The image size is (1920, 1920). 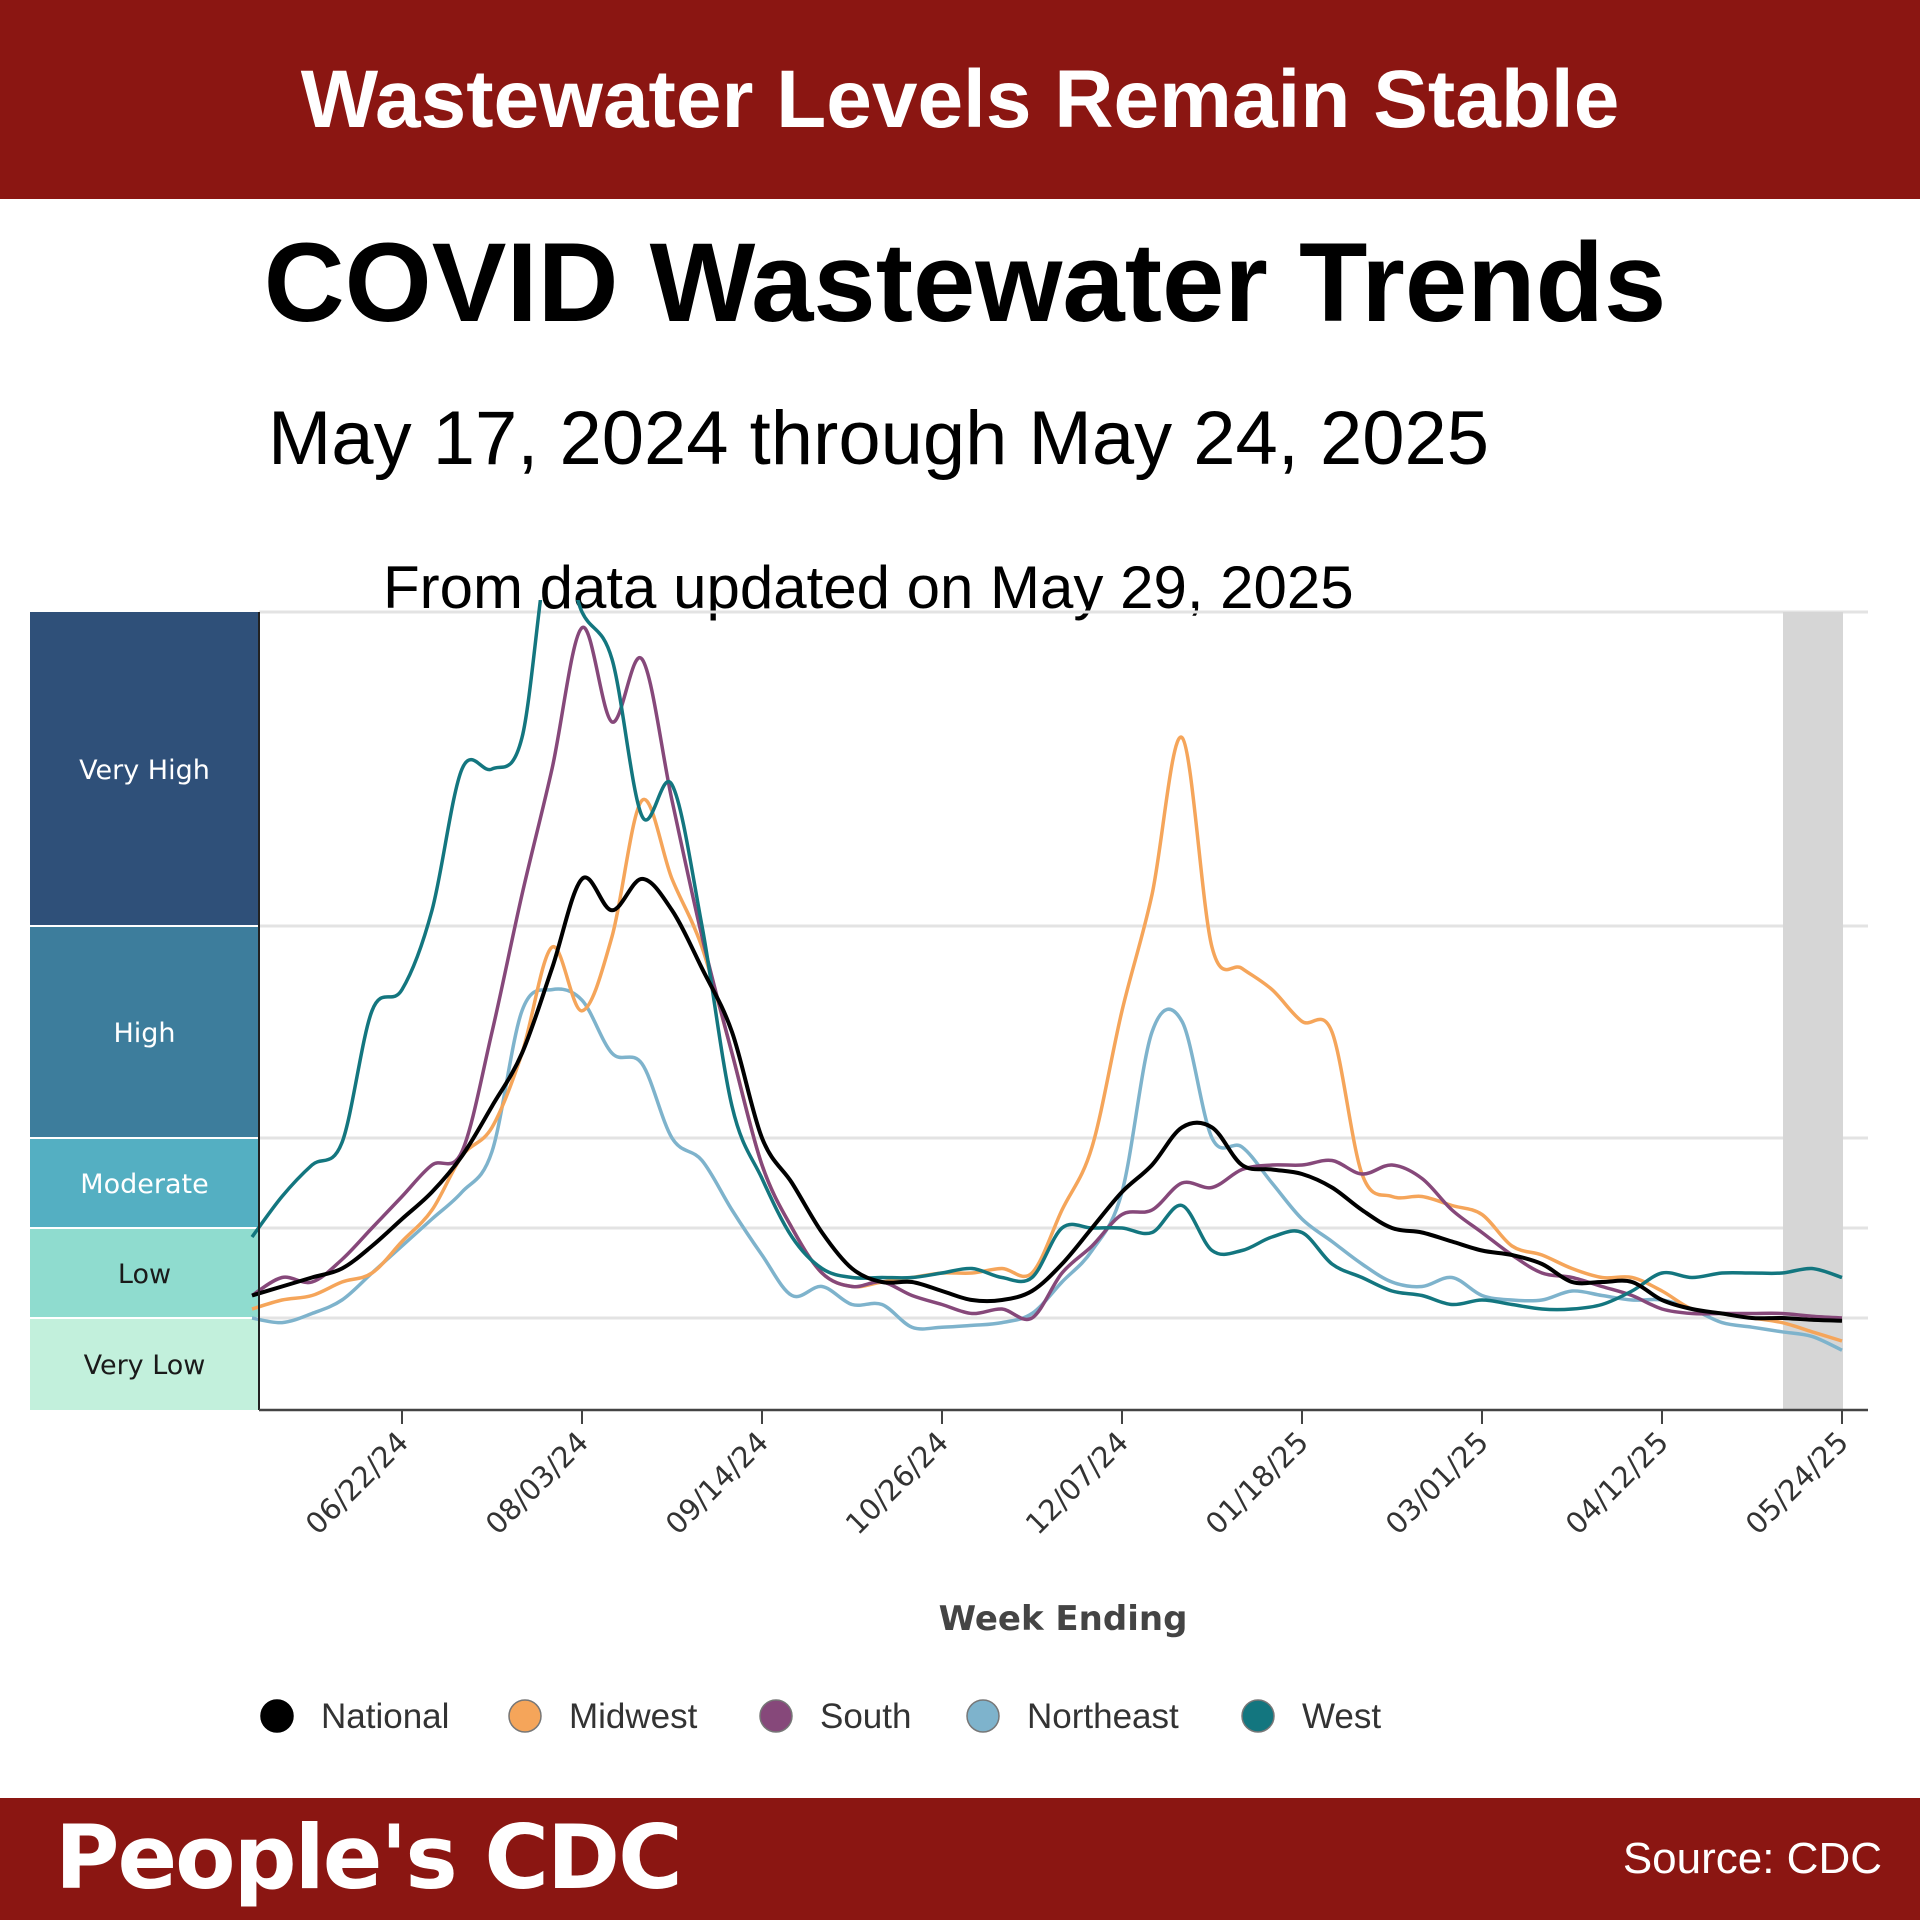 What do you see at coordinates (385, 1716) in the screenshot?
I see `legend-label: National` at bounding box center [385, 1716].